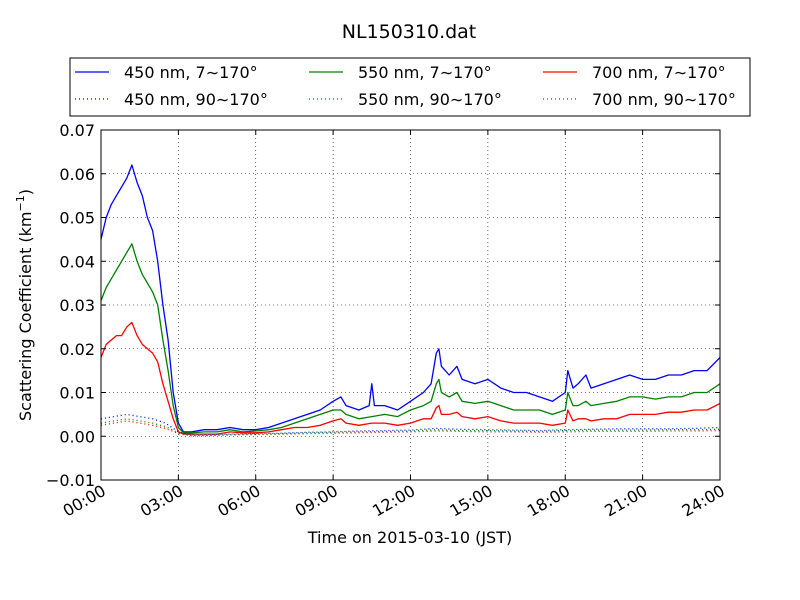 The width and height of the screenshot is (800, 600). I want to click on y-tick-label: −0.01, so click(70, 480).